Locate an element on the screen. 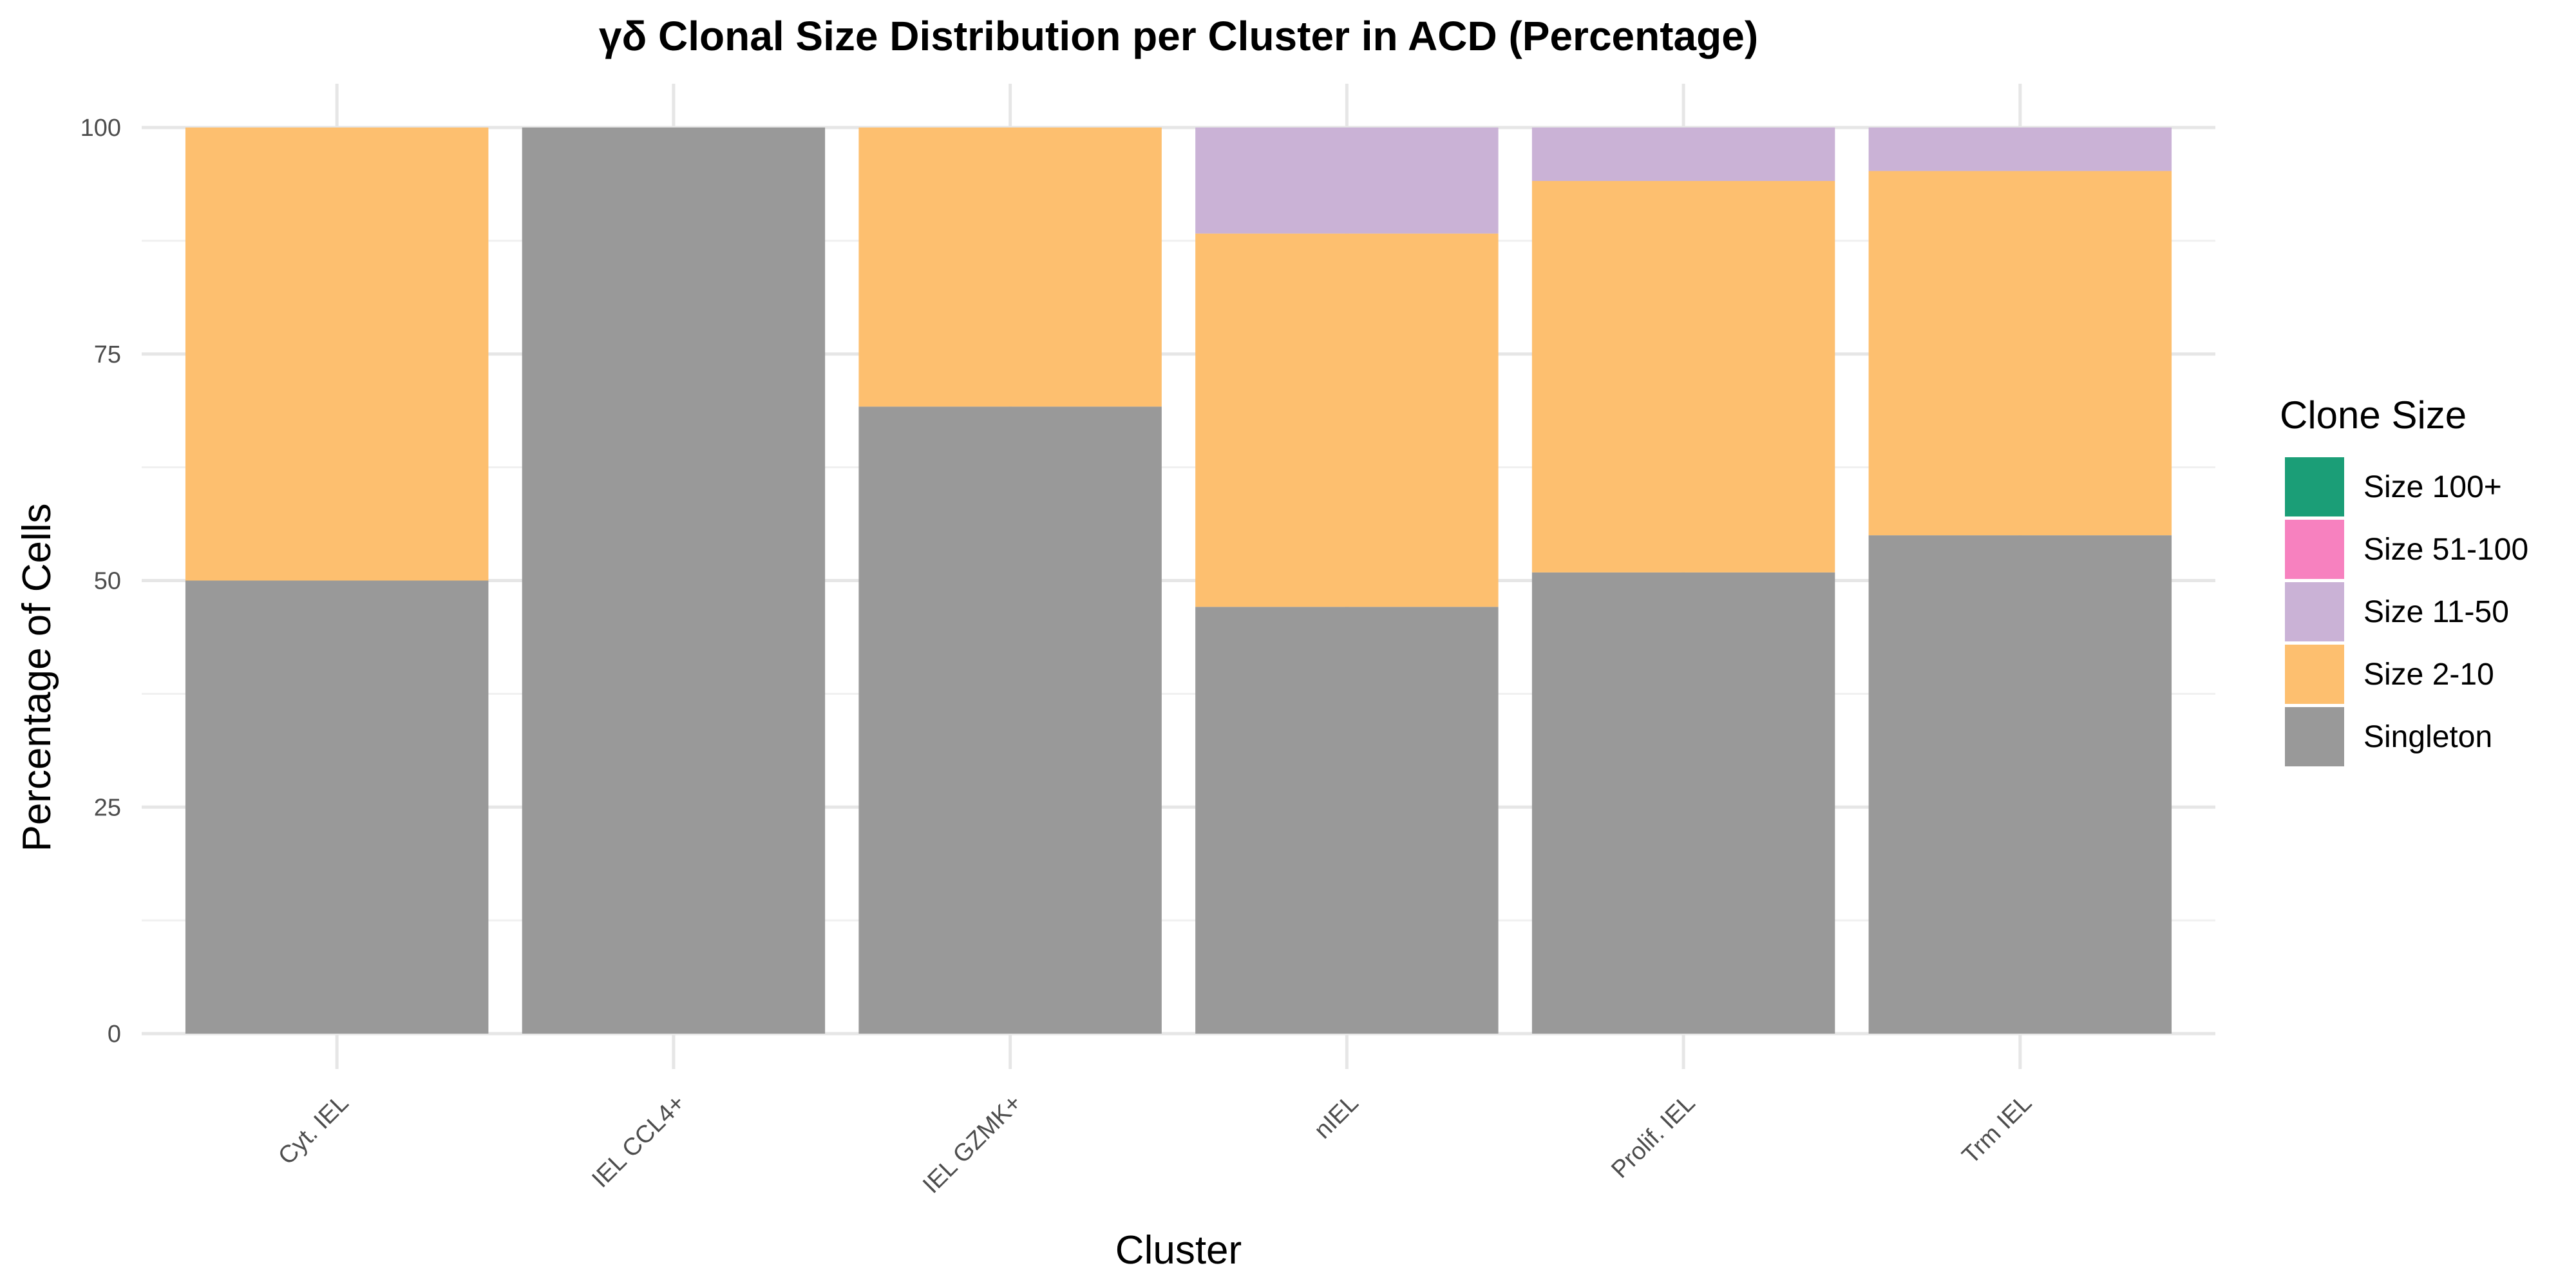  bar-iel-ccl4-singleton is located at coordinates (674, 581).